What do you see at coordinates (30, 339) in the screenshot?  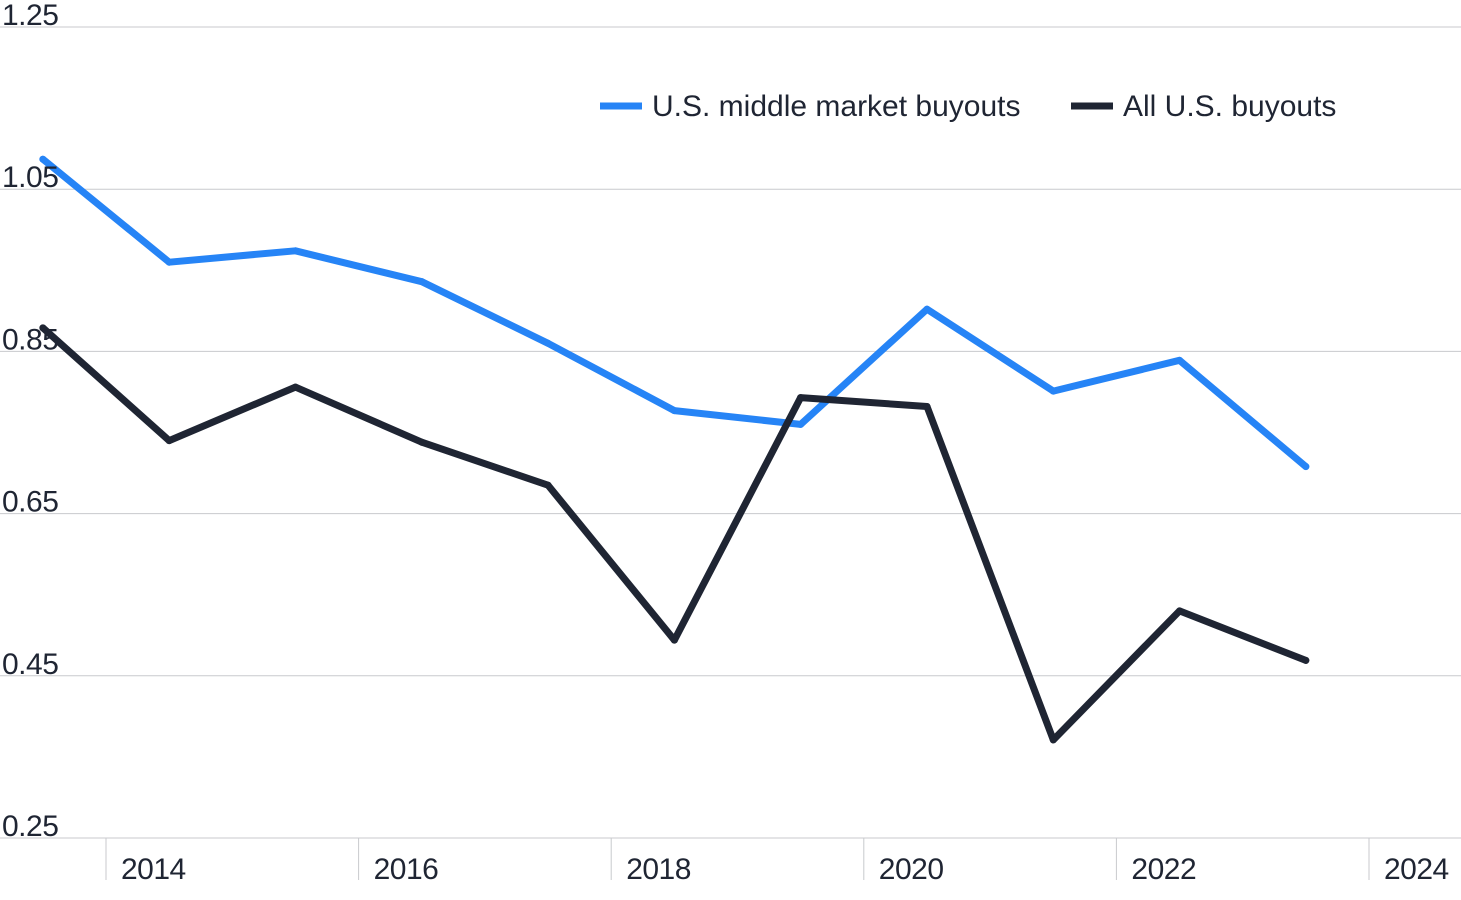 I see `y-tick-label: 0.85` at bounding box center [30, 339].